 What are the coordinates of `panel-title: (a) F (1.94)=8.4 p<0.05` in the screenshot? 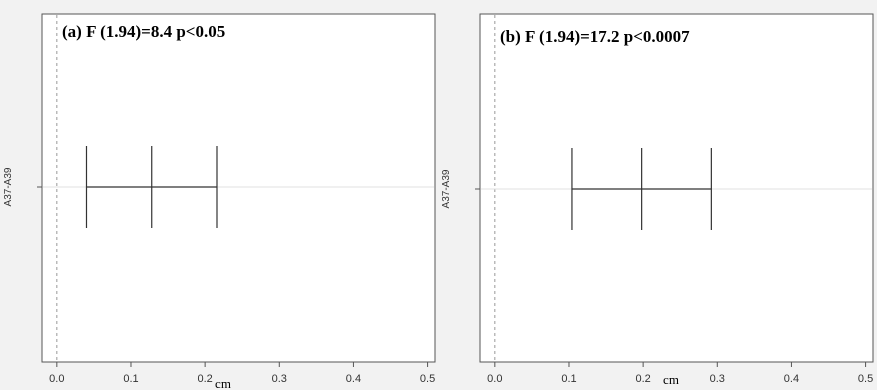 It's located at (143, 31).